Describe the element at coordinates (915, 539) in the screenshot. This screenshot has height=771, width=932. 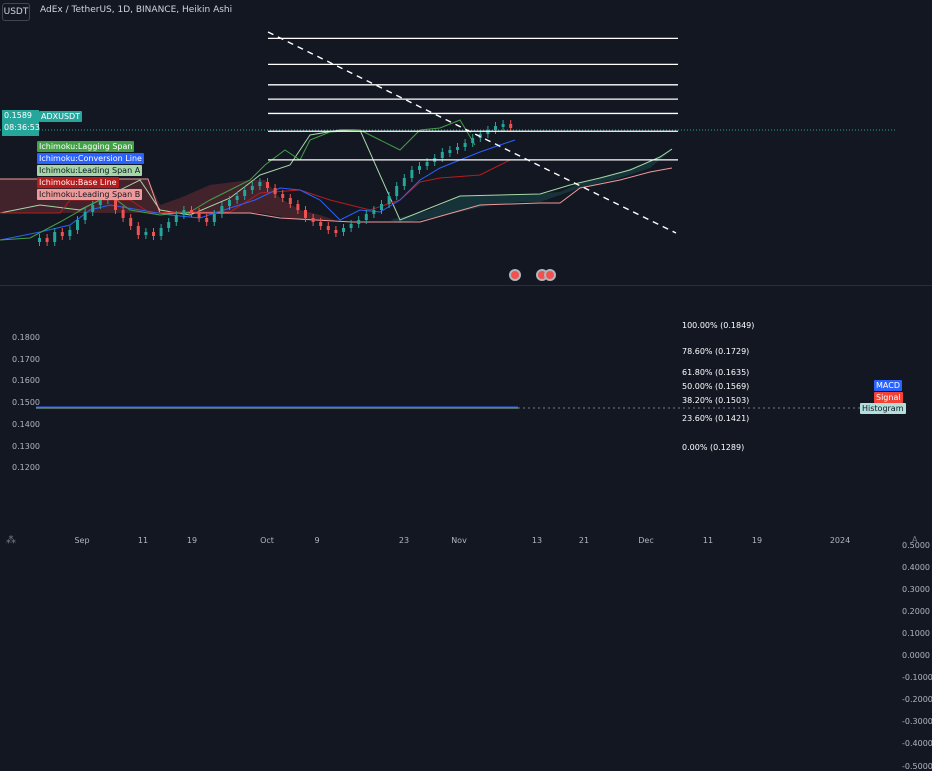
I see `auto-scale-icon: A` at that location.